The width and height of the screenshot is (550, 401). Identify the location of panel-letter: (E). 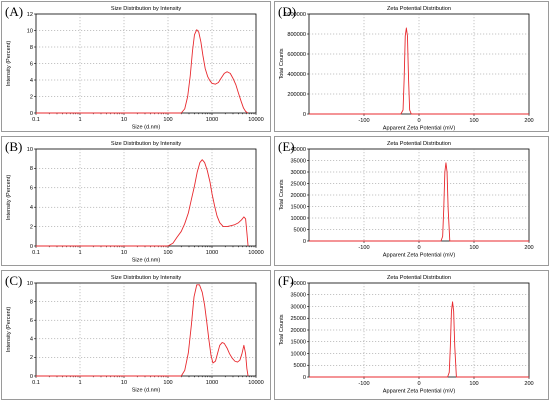
(286, 146).